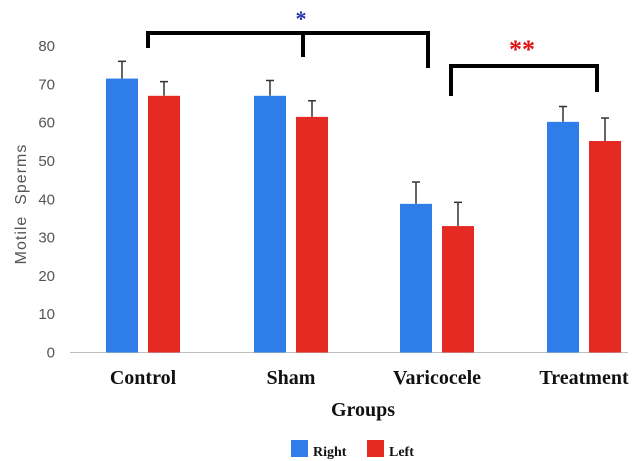  I want to click on significance-star-1: *, so click(301, 18).